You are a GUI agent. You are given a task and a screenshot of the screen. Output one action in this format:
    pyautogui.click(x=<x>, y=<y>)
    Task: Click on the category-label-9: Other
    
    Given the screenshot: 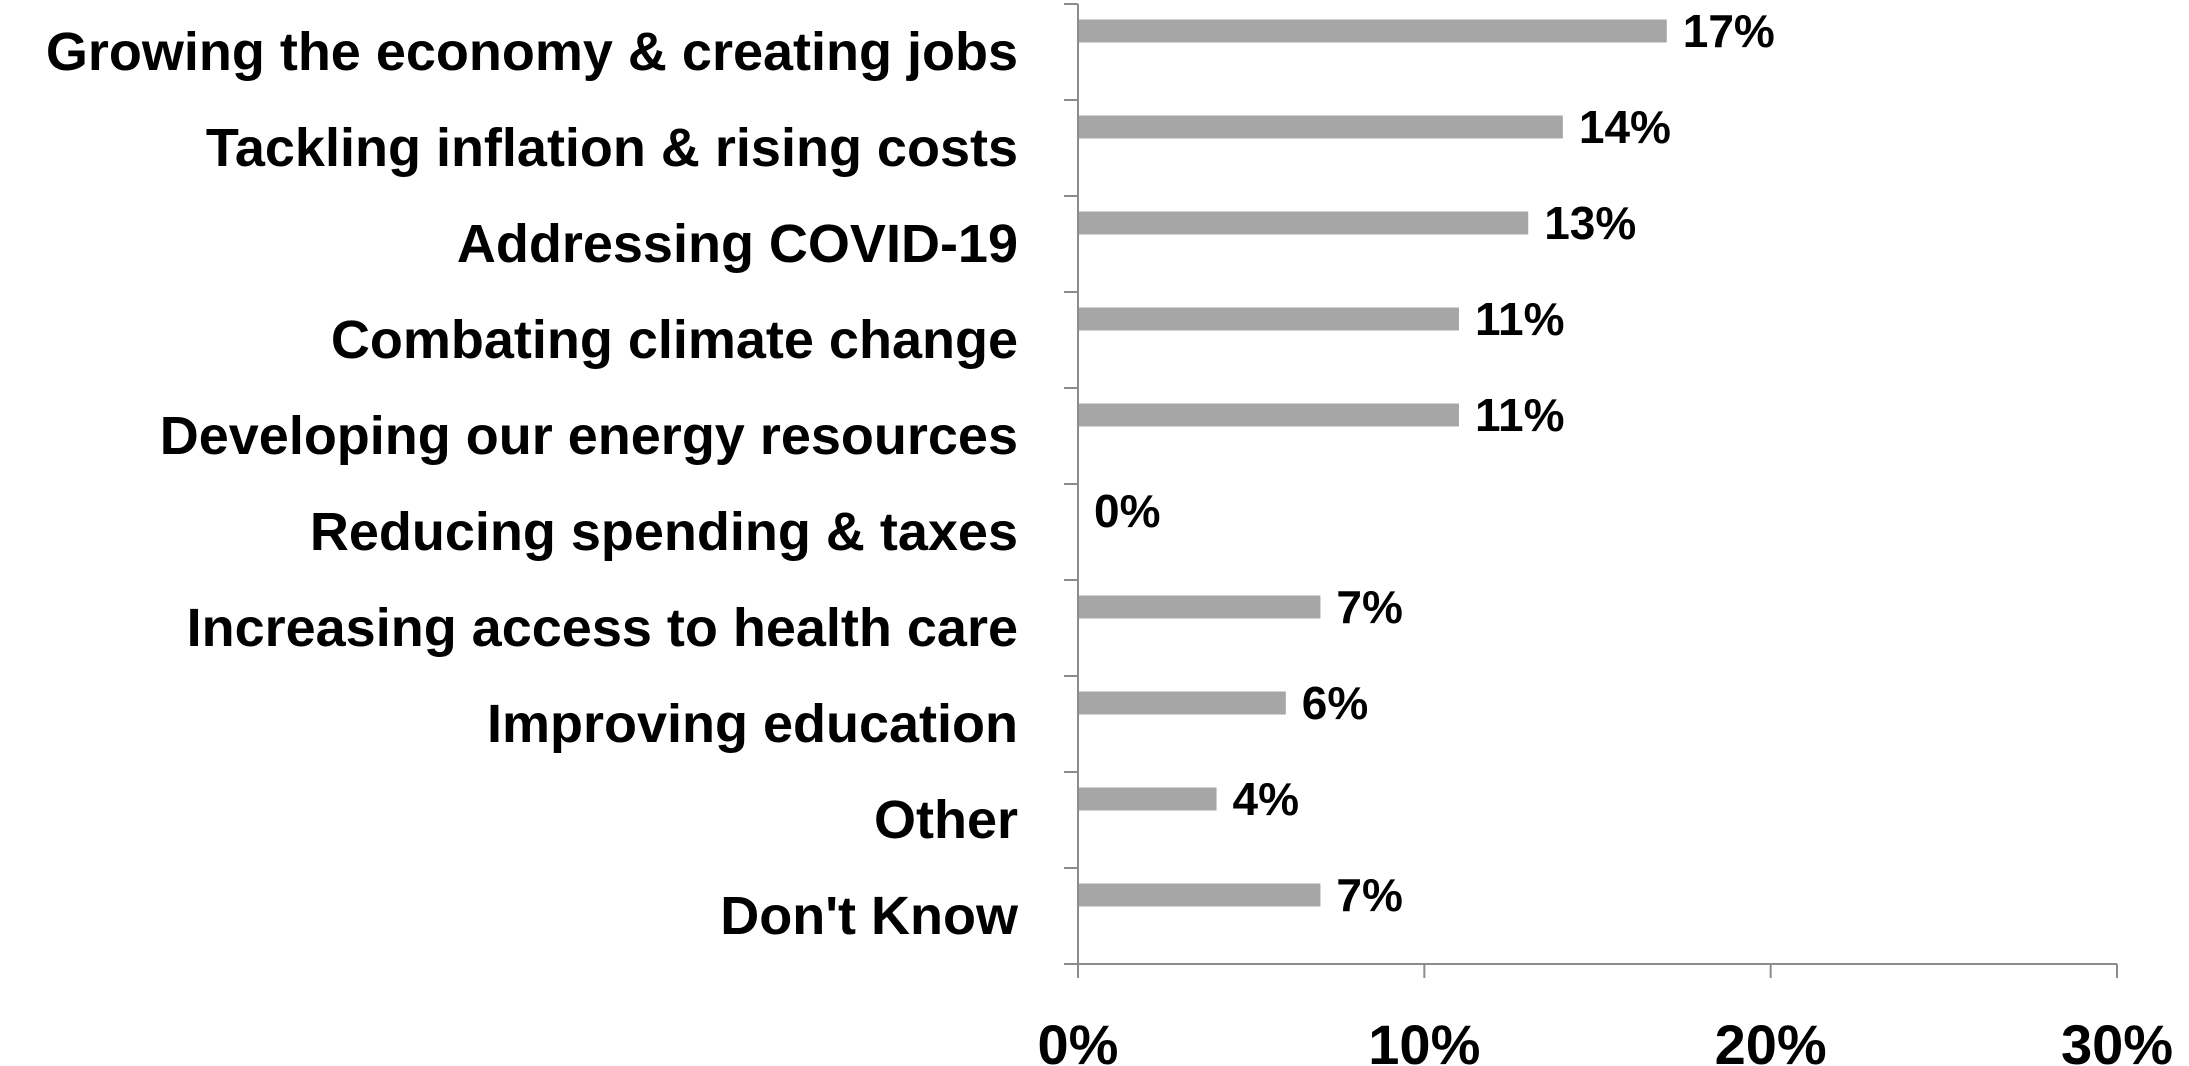 What is the action you would take?
    pyautogui.click(x=946, y=820)
    